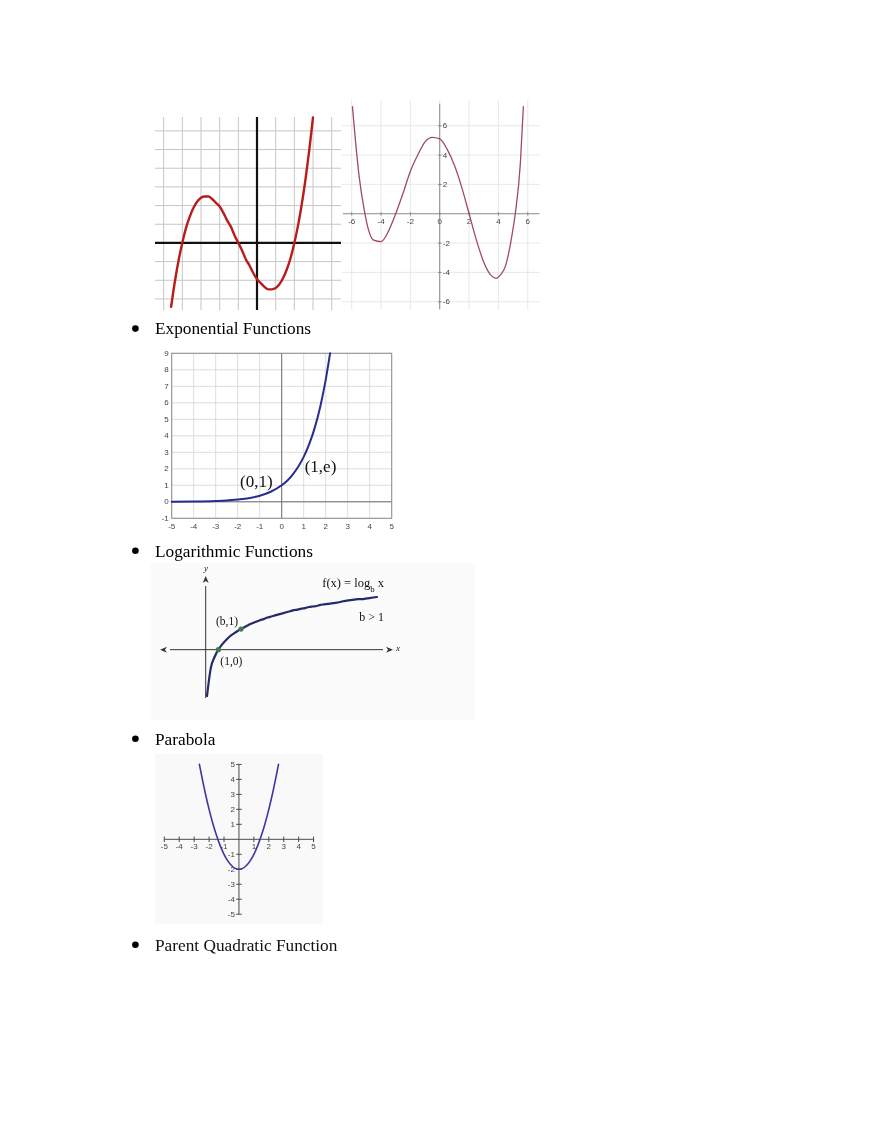  I want to click on line-series, so click(239, 817).